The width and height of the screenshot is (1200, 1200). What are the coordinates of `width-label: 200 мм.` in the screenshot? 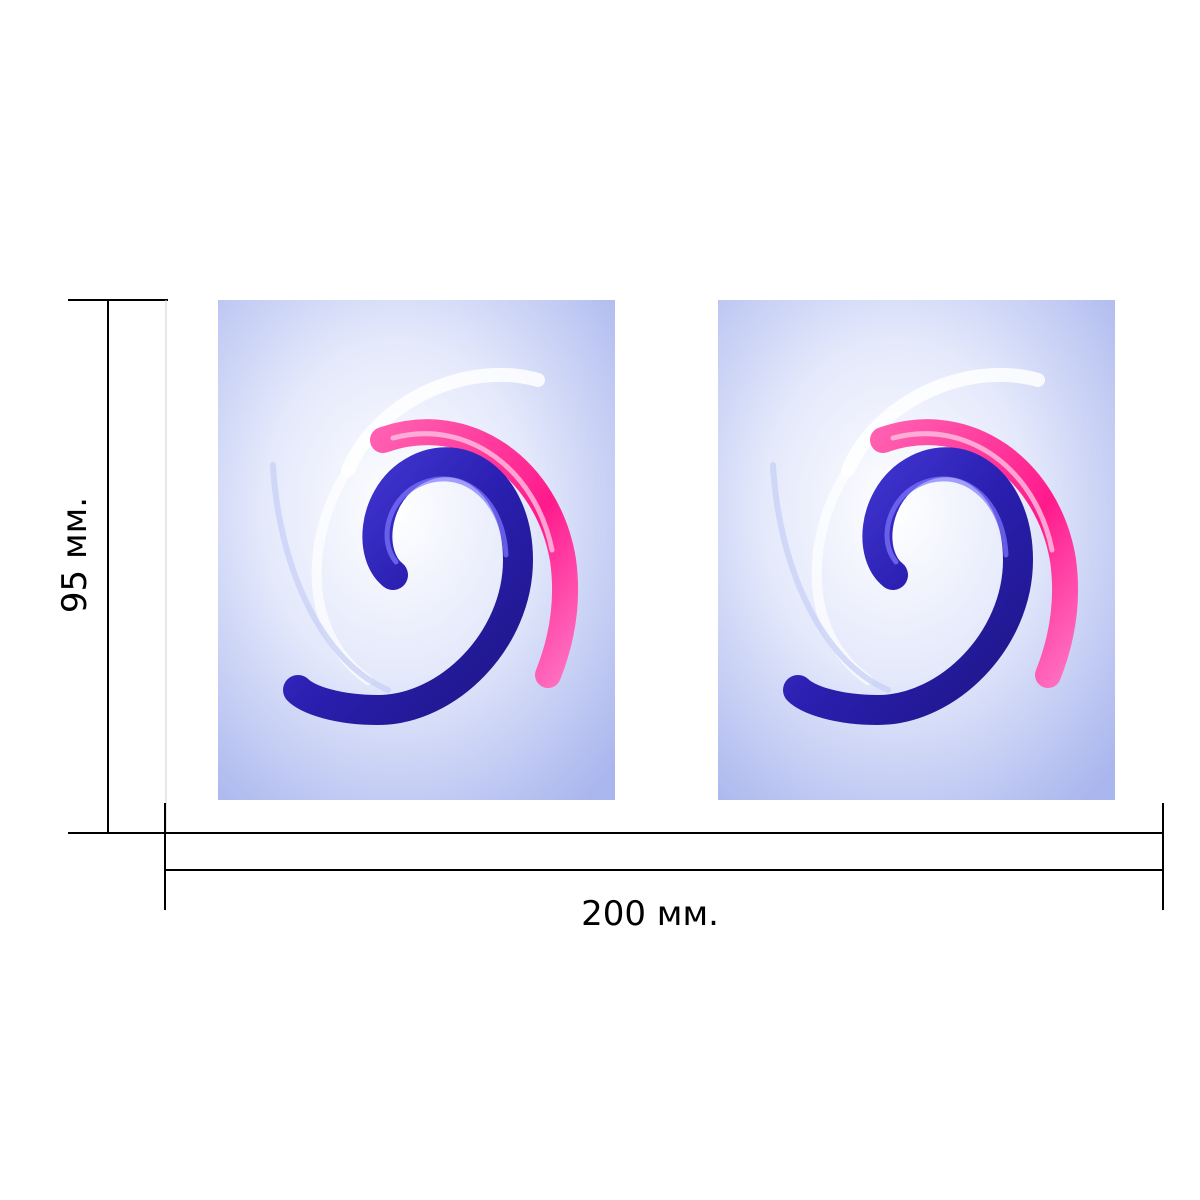 It's located at (650, 914).